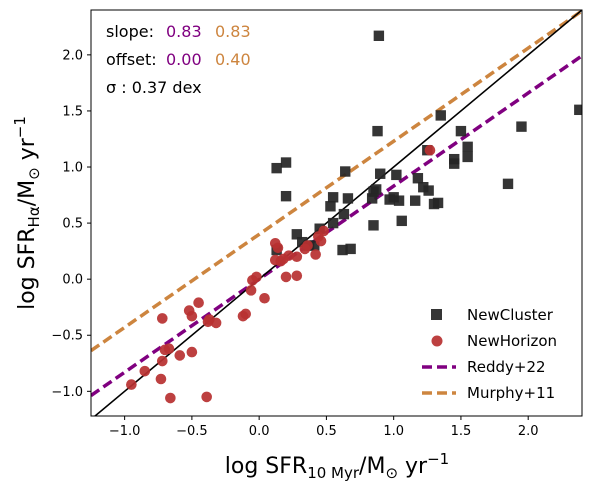  I want to click on x-tick-label: 2.0, so click(528, 431).